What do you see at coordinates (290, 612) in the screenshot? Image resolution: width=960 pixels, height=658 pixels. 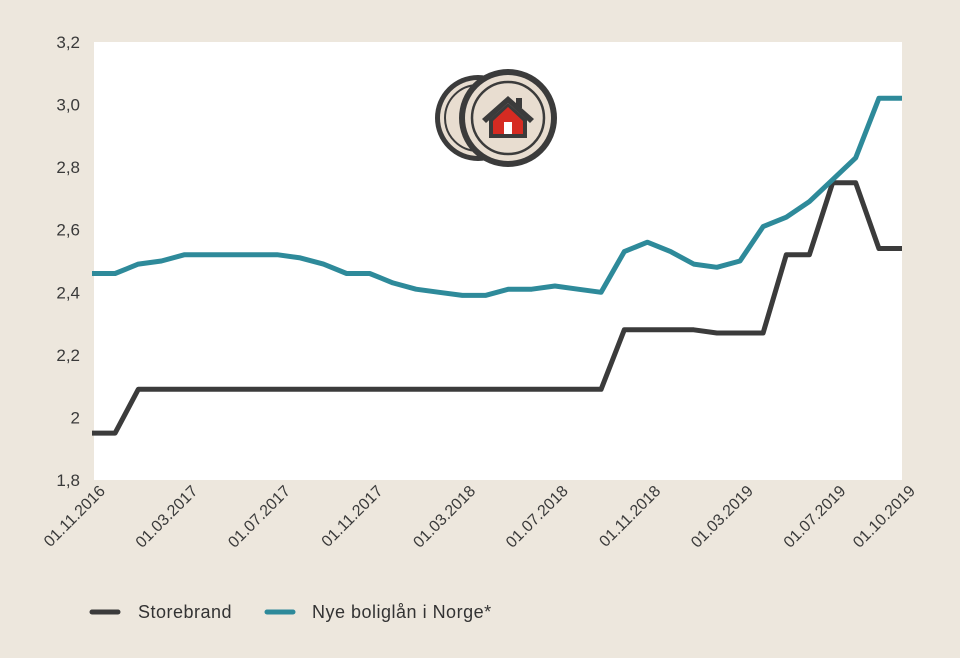 I see `legend: Storebrand Nye boliglån i Norge*` at bounding box center [290, 612].